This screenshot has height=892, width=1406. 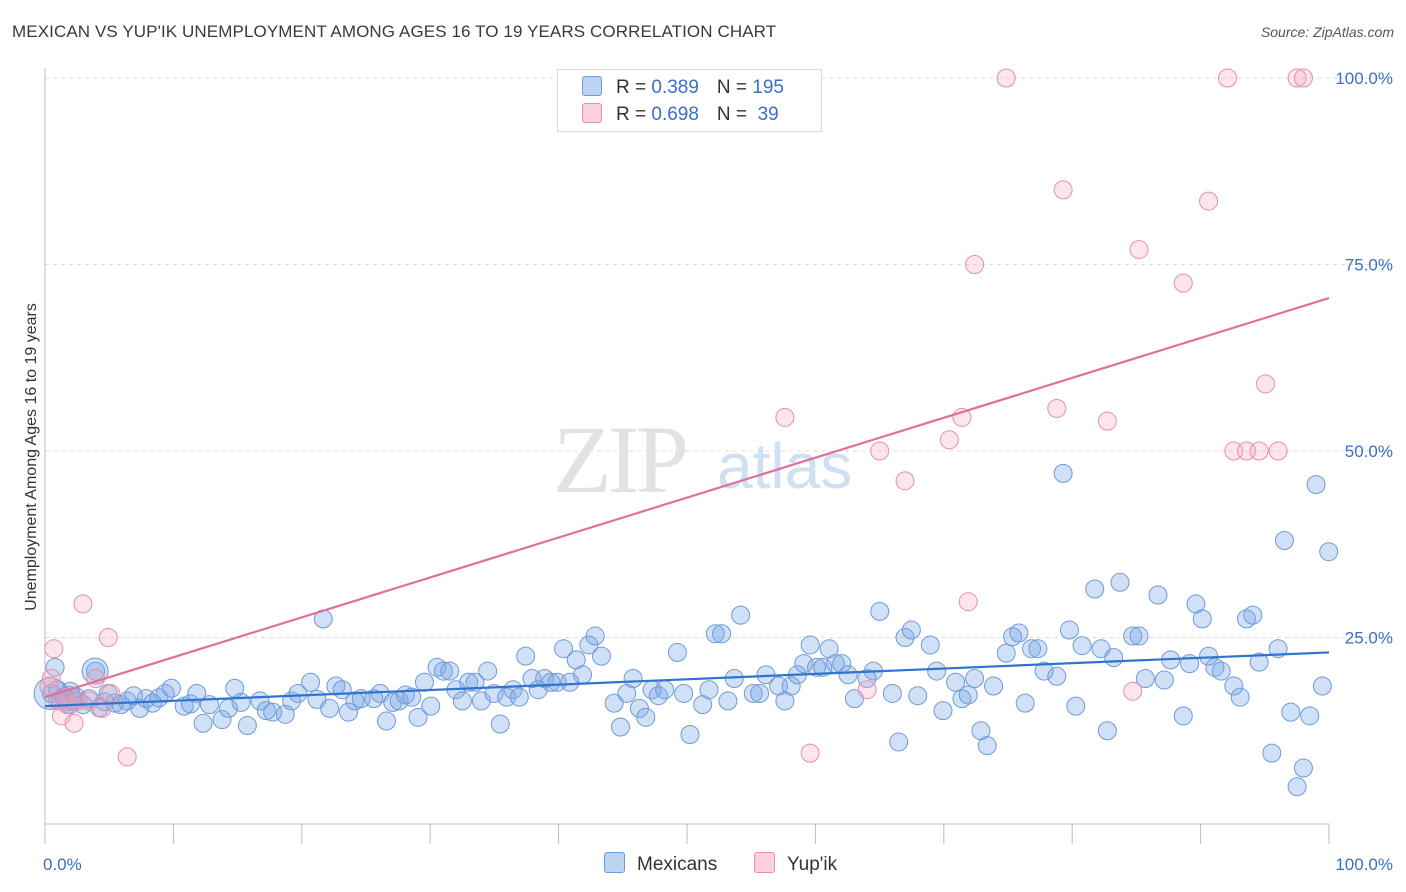 What do you see at coordinates (1364, 864) in the screenshot?
I see `x-tick-label: 100.0%` at bounding box center [1364, 864].